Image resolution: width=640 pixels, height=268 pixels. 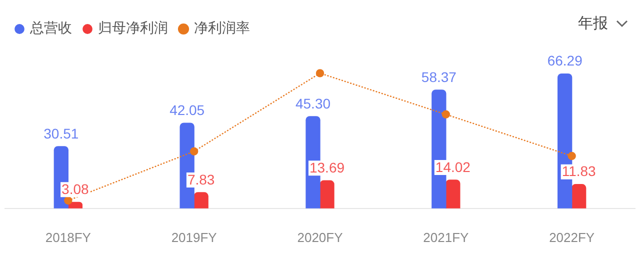 I want to click on data-label: 13.69, so click(x=327, y=167).